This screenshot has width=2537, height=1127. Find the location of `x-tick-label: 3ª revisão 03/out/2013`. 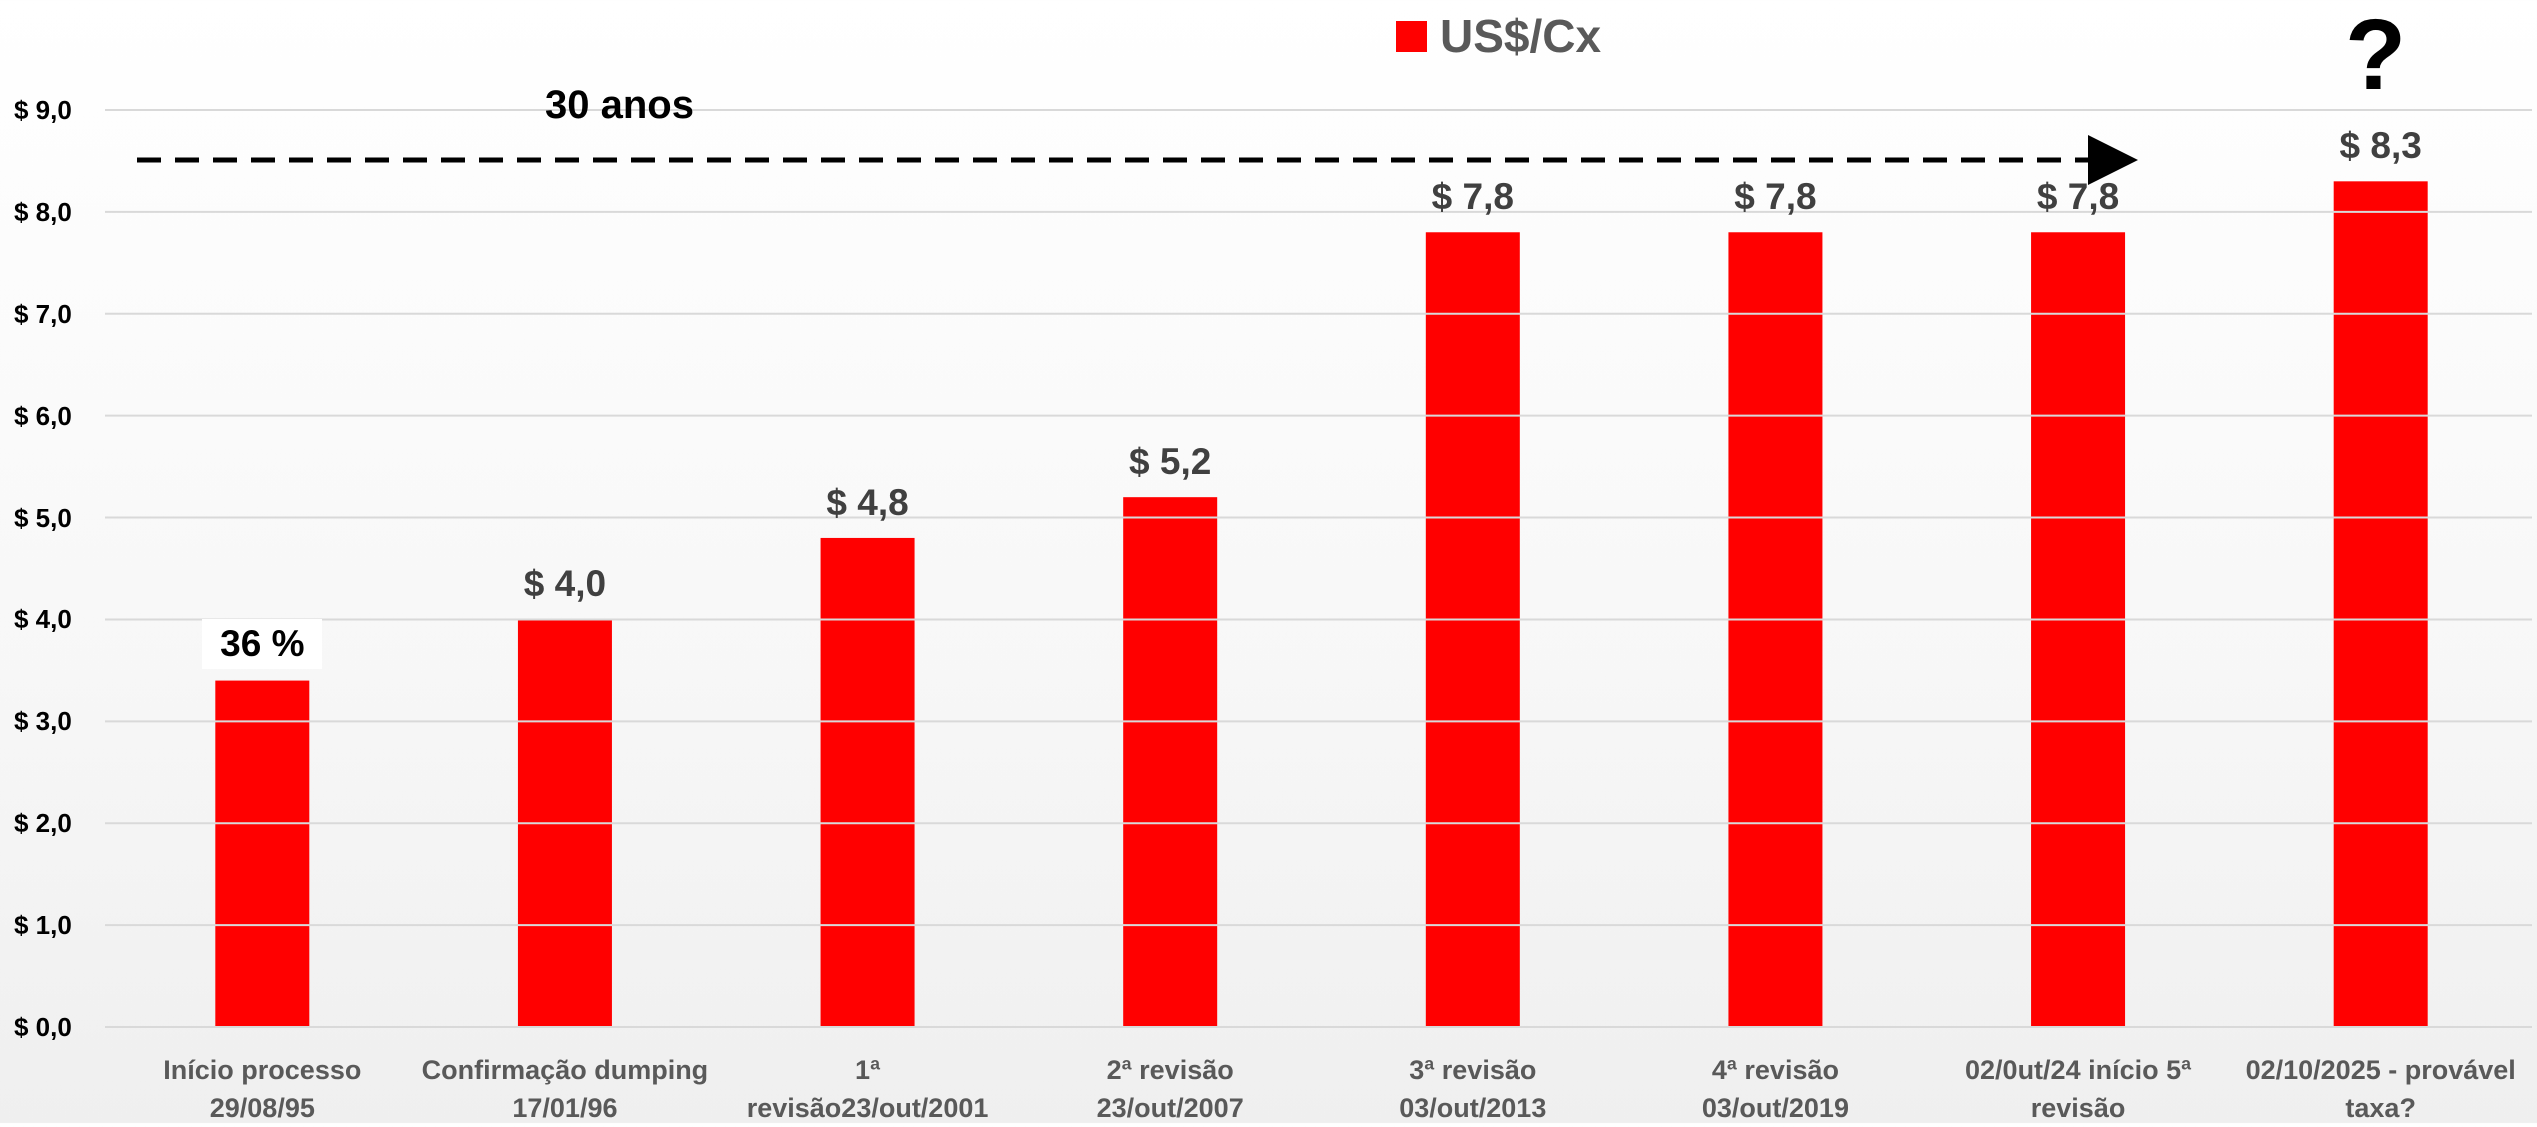

x-tick-label: 3ª revisão 03/out/2013 is located at coordinates (1473, 1089).